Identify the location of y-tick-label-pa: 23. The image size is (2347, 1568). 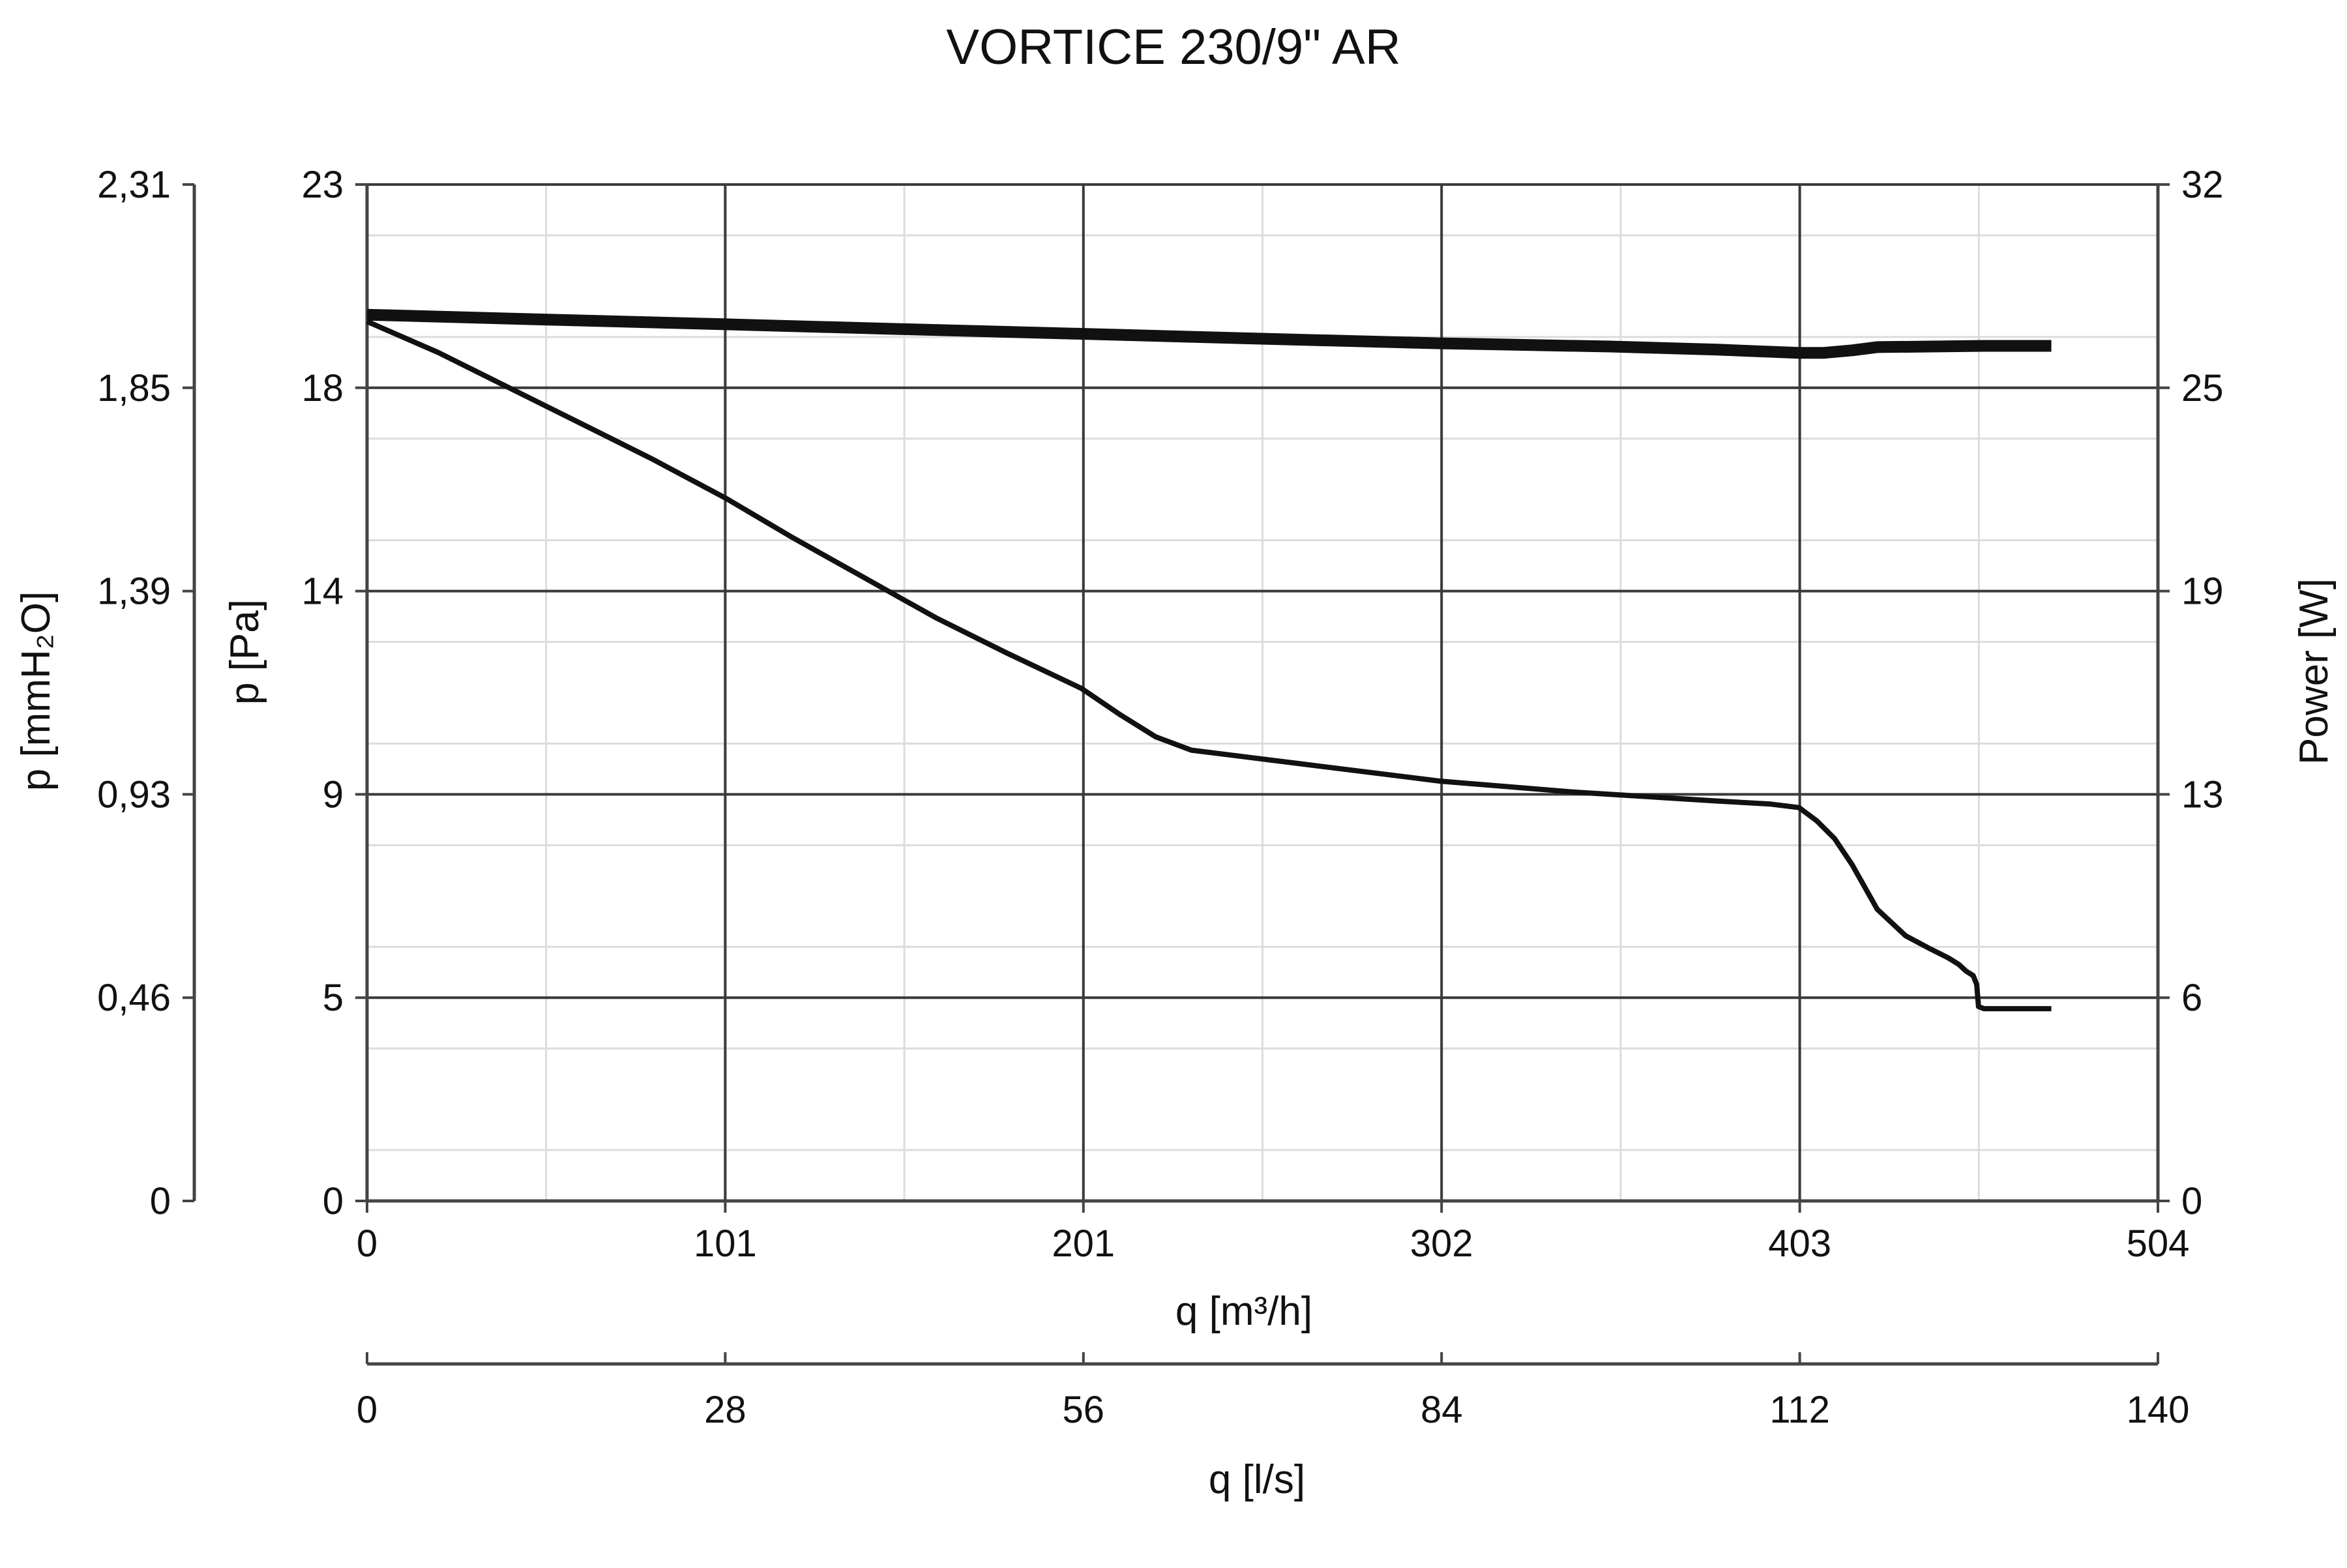
(322, 185).